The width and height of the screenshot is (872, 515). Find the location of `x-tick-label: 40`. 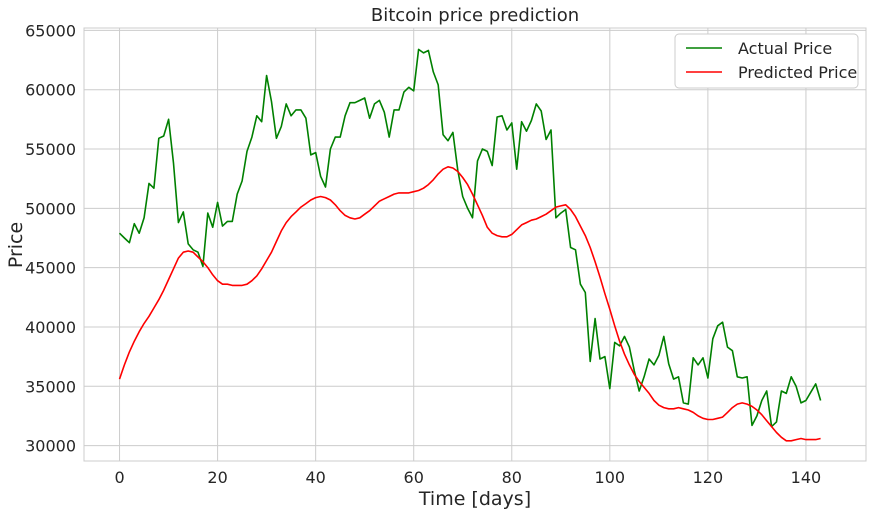

x-tick-label: 40 is located at coordinates (315, 477).